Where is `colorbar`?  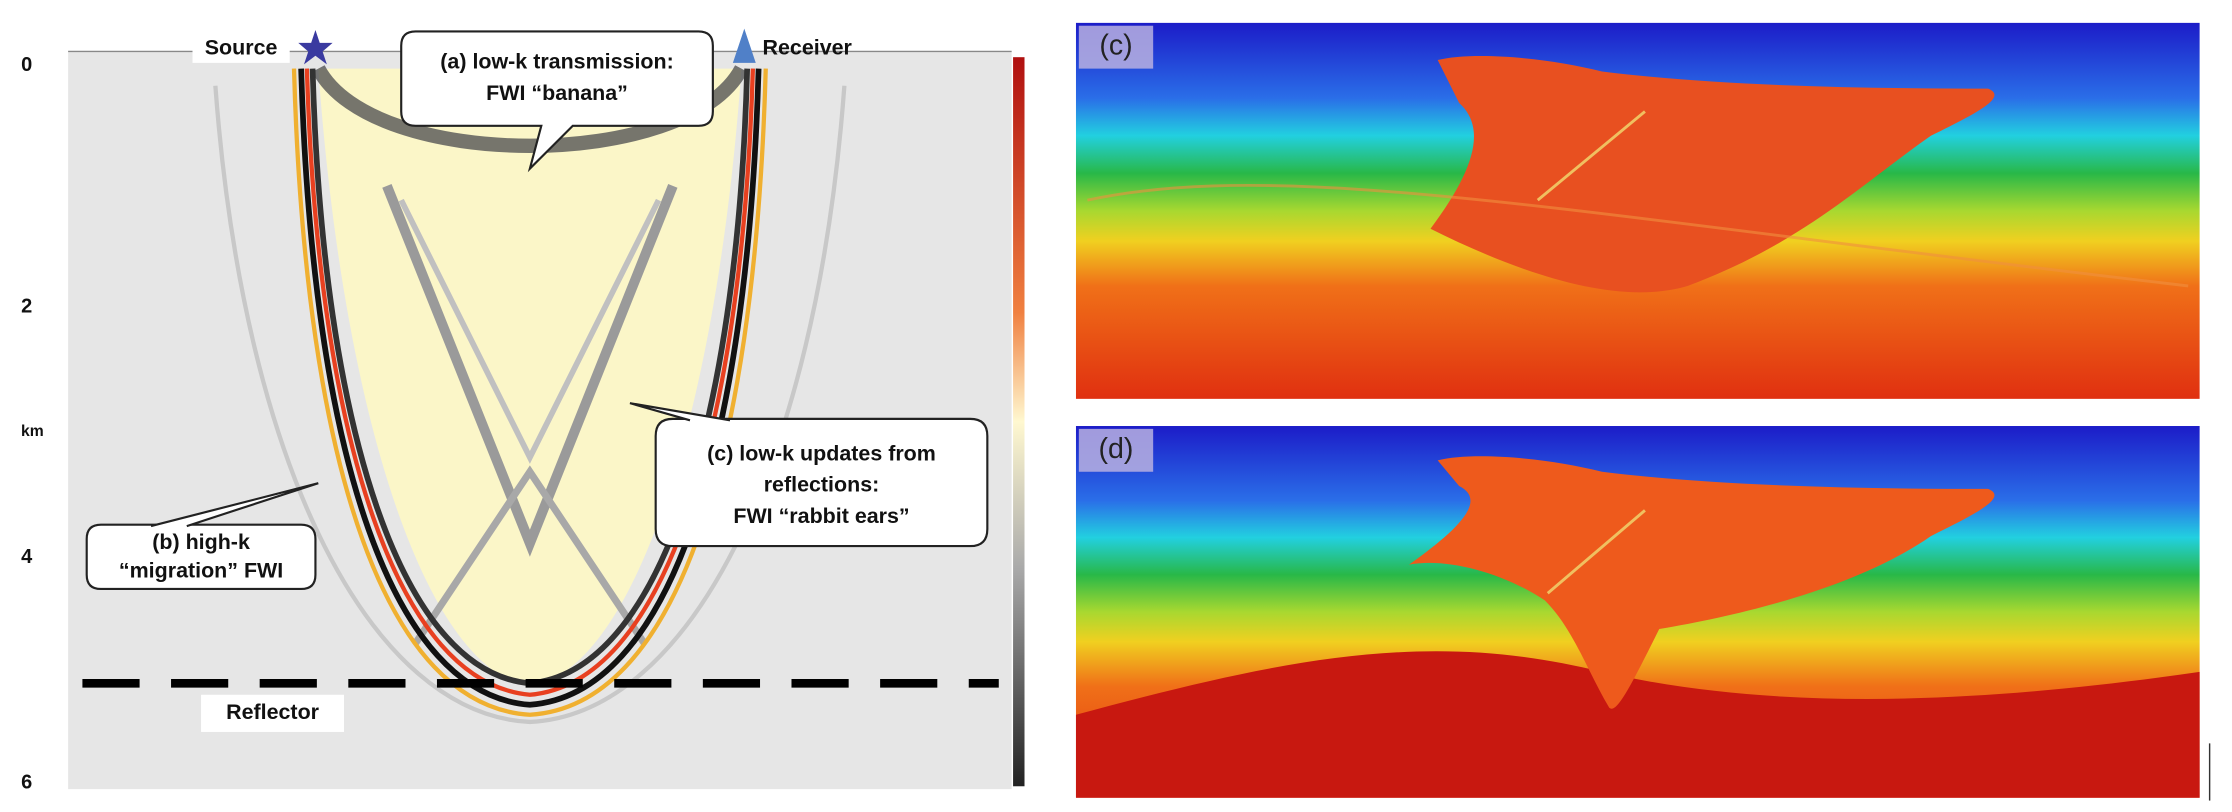
colorbar is located at coordinates (1019, 422).